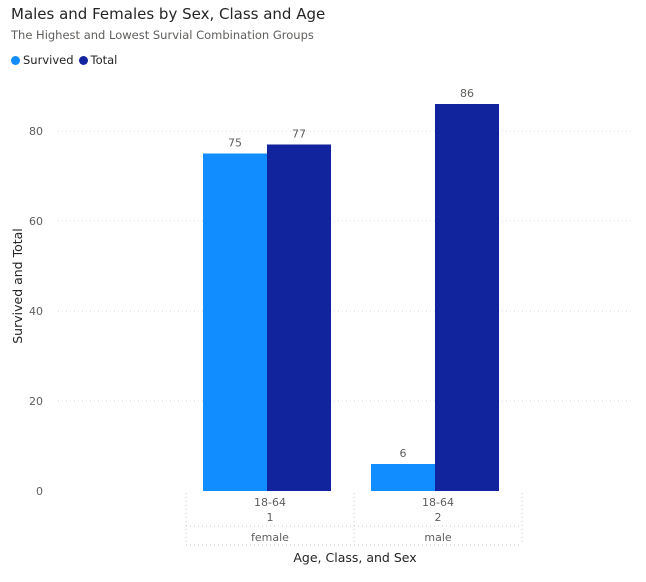  What do you see at coordinates (438, 537) in the screenshot?
I see `x-tick-label-sex: male` at bounding box center [438, 537].